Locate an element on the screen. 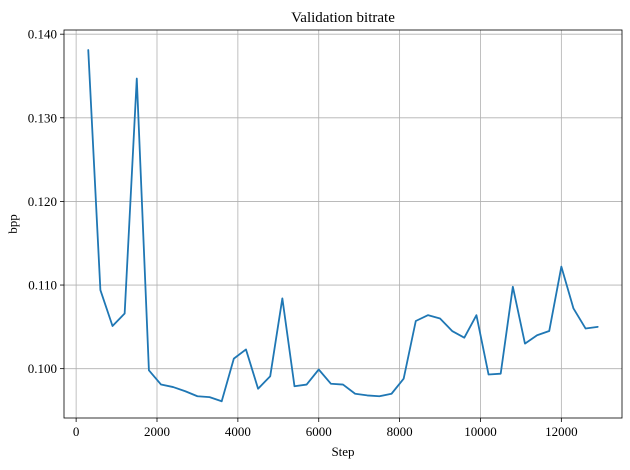 This screenshot has height=470, width=630. y-tick-label: 0.140 is located at coordinates (42, 34).